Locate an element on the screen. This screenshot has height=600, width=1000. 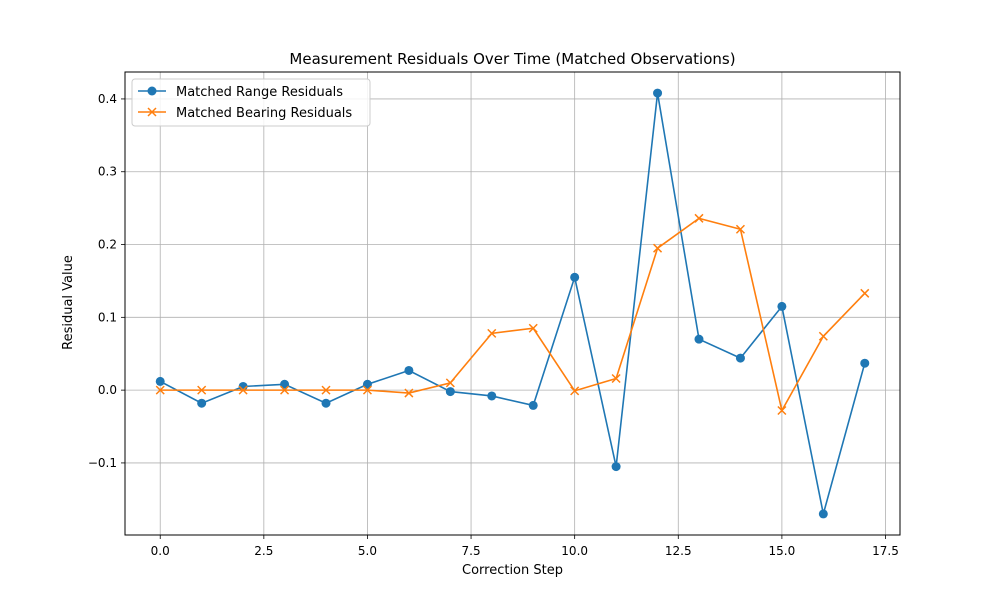
y-tick-label: 0.3 is located at coordinates (107, 172).